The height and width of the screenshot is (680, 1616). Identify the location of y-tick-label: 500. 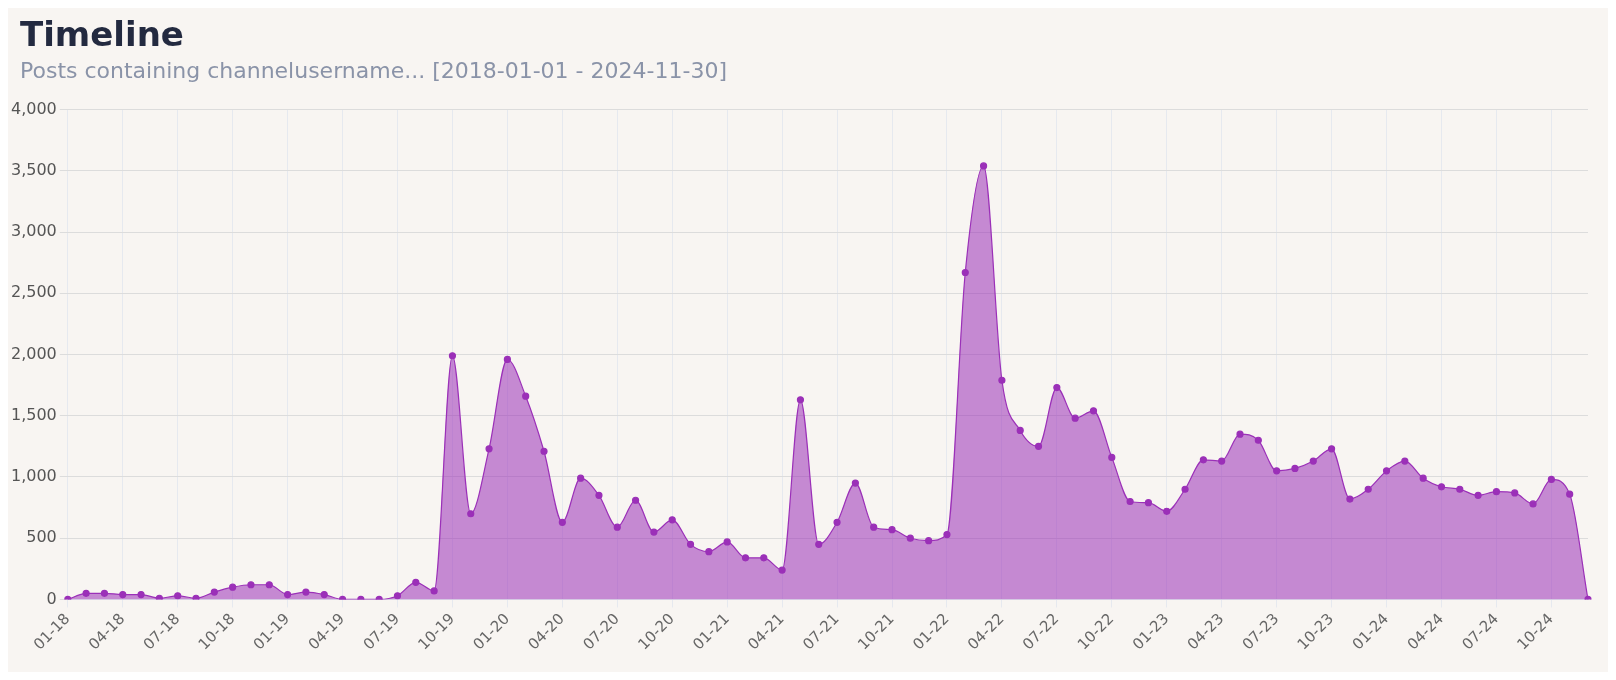
(41, 537).